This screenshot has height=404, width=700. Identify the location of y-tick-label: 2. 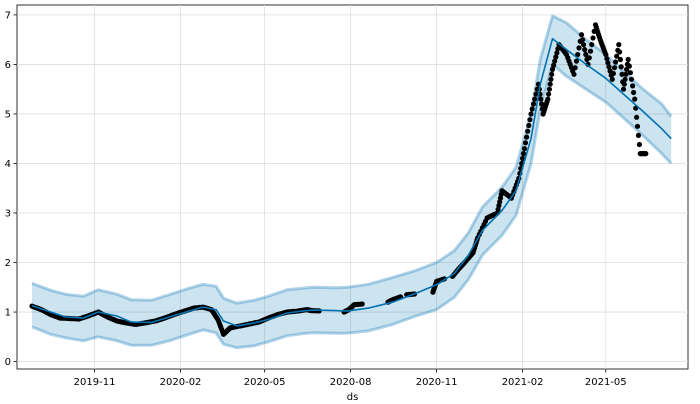
(8, 263).